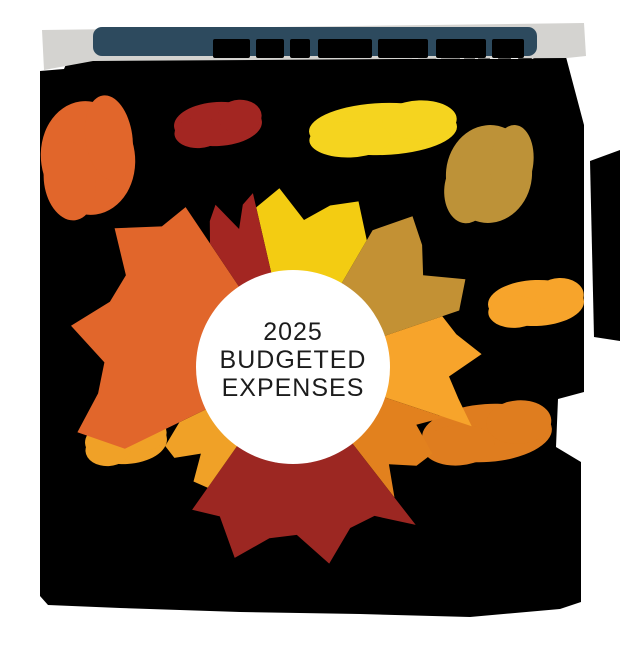  Describe the element at coordinates (242, 247) in the screenshot. I see `pie-slice-segment-upper-left` at that location.